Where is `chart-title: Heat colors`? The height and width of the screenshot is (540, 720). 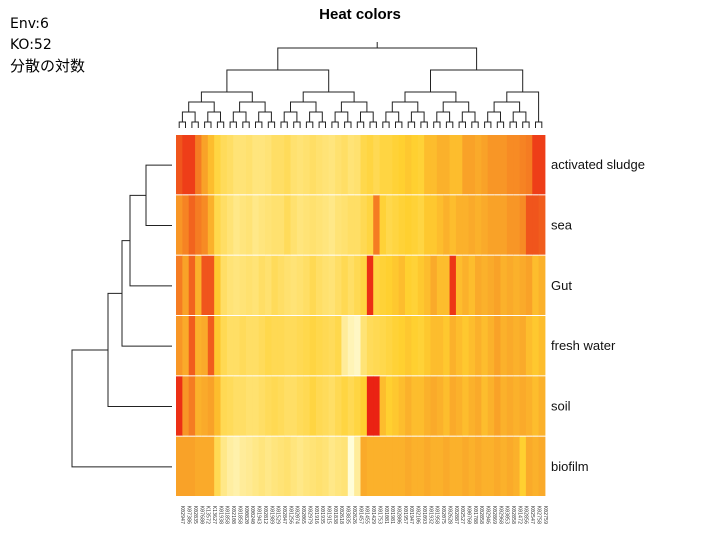
chart-title: Heat colors is located at coordinates (360, 14).